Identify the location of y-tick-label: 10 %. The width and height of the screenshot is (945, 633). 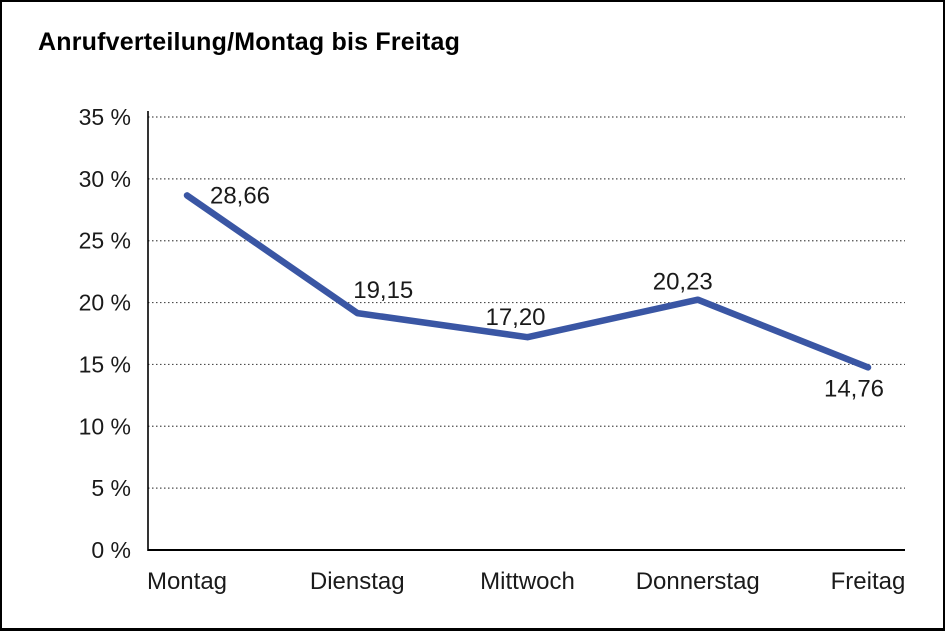
(105, 426).